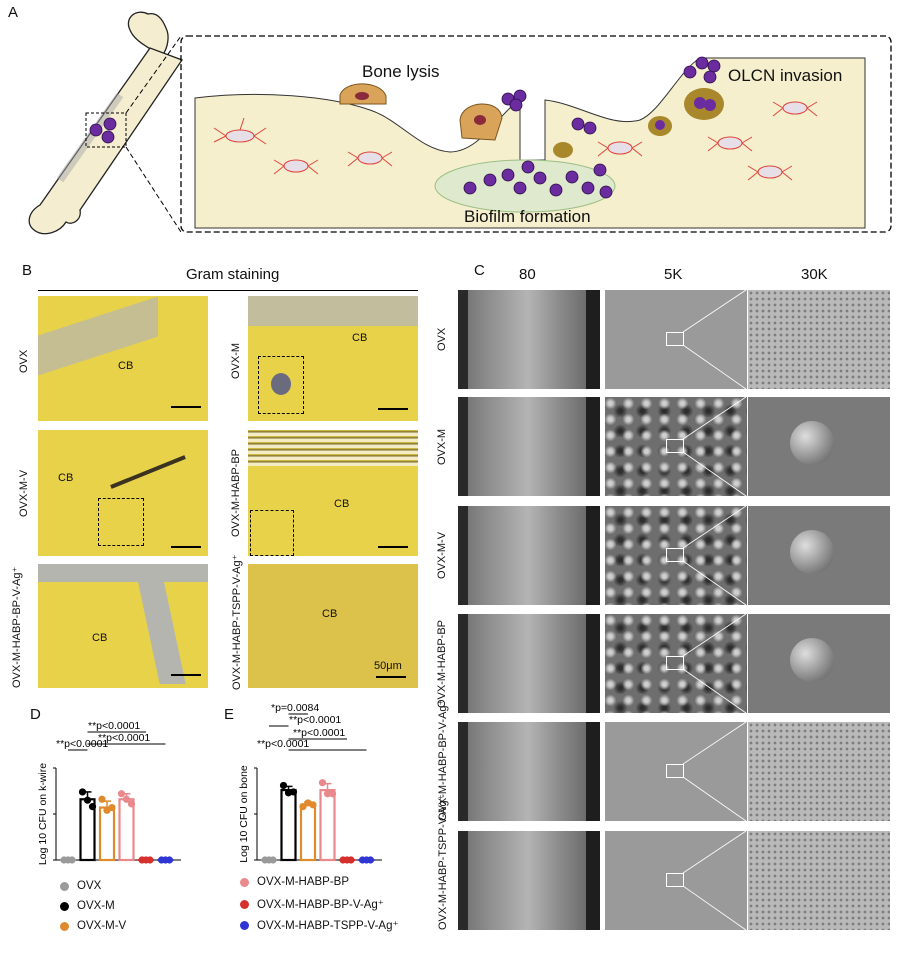 The image size is (910, 954). What do you see at coordinates (320, 905) in the screenshot?
I see `legend-label: OVX-M-HABP-BP-V-Ag⁺` at bounding box center [320, 905].